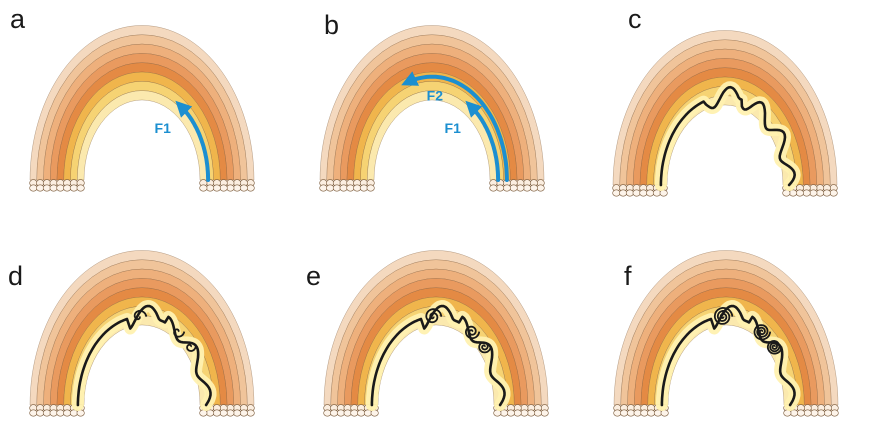 This screenshot has width=870, height=446. I want to click on f2-arrow, so click(455, 126).